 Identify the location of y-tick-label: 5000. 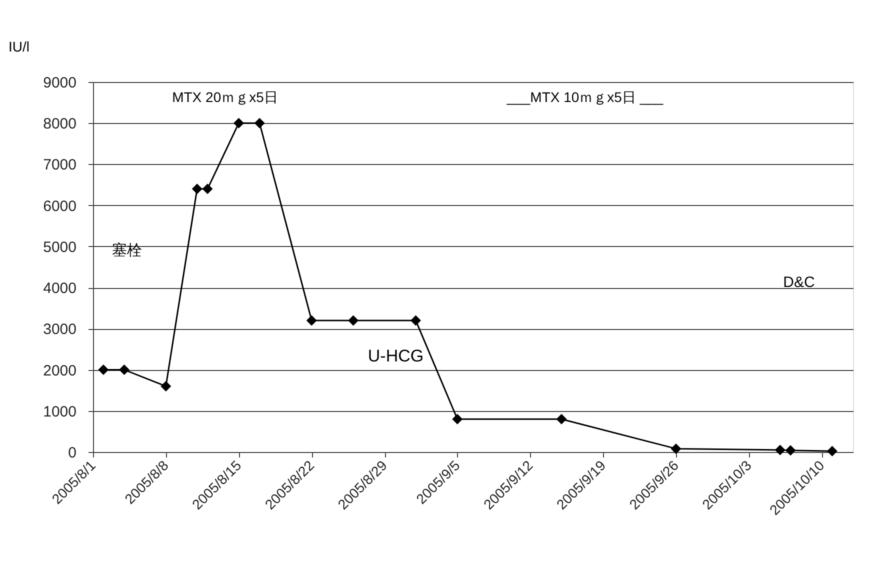
(59, 247).